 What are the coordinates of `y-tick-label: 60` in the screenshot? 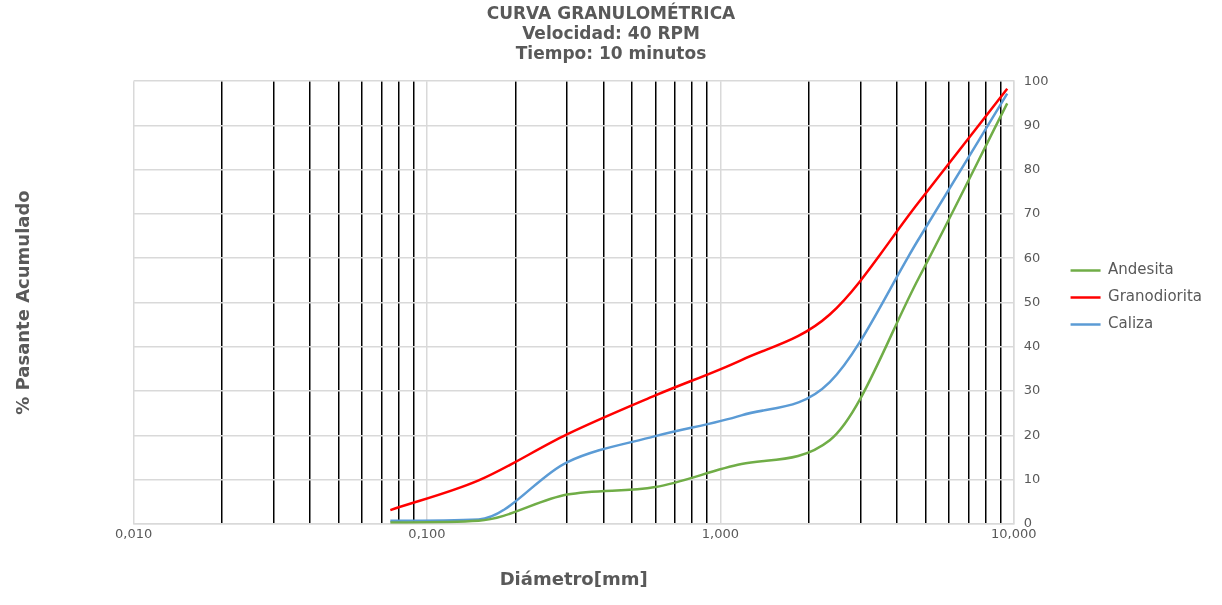 It's located at (1032, 257).